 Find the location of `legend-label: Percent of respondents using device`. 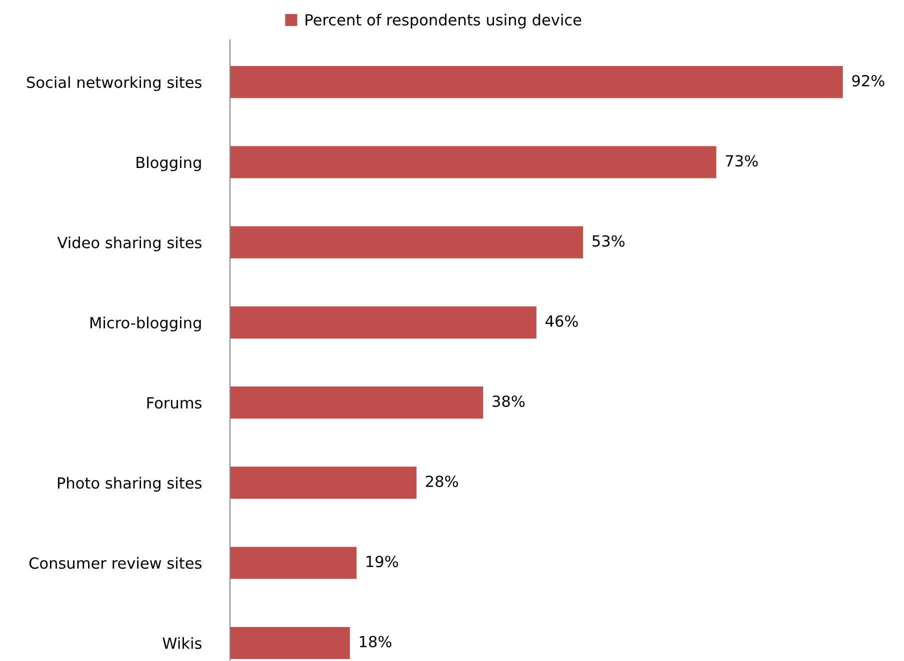

legend-label: Percent of respondents using device is located at coordinates (444, 21).